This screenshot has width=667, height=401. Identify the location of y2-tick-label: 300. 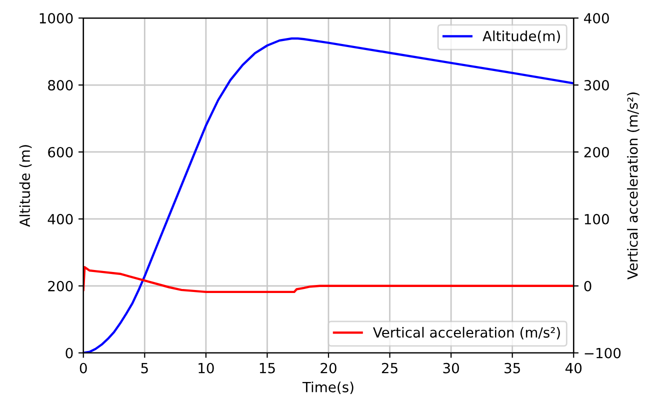
(596, 85).